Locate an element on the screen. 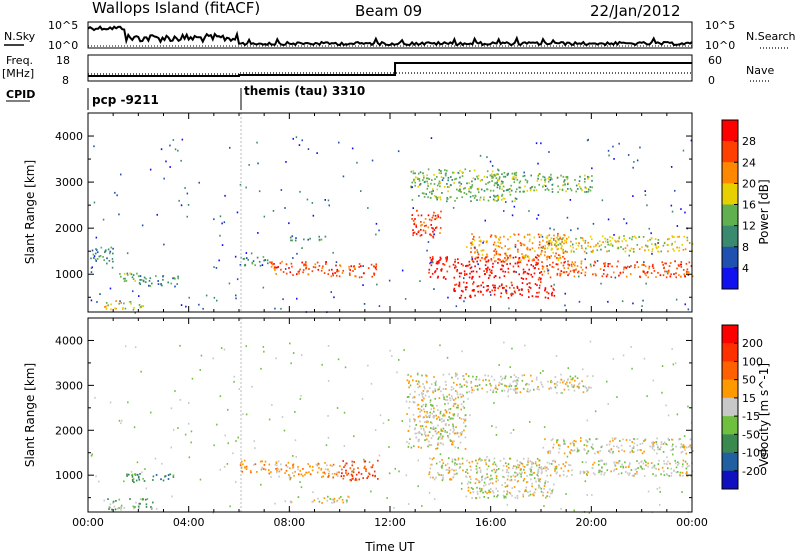 The height and width of the screenshot is (554, 800). y-tick-label: 4000 is located at coordinates (69, 340).